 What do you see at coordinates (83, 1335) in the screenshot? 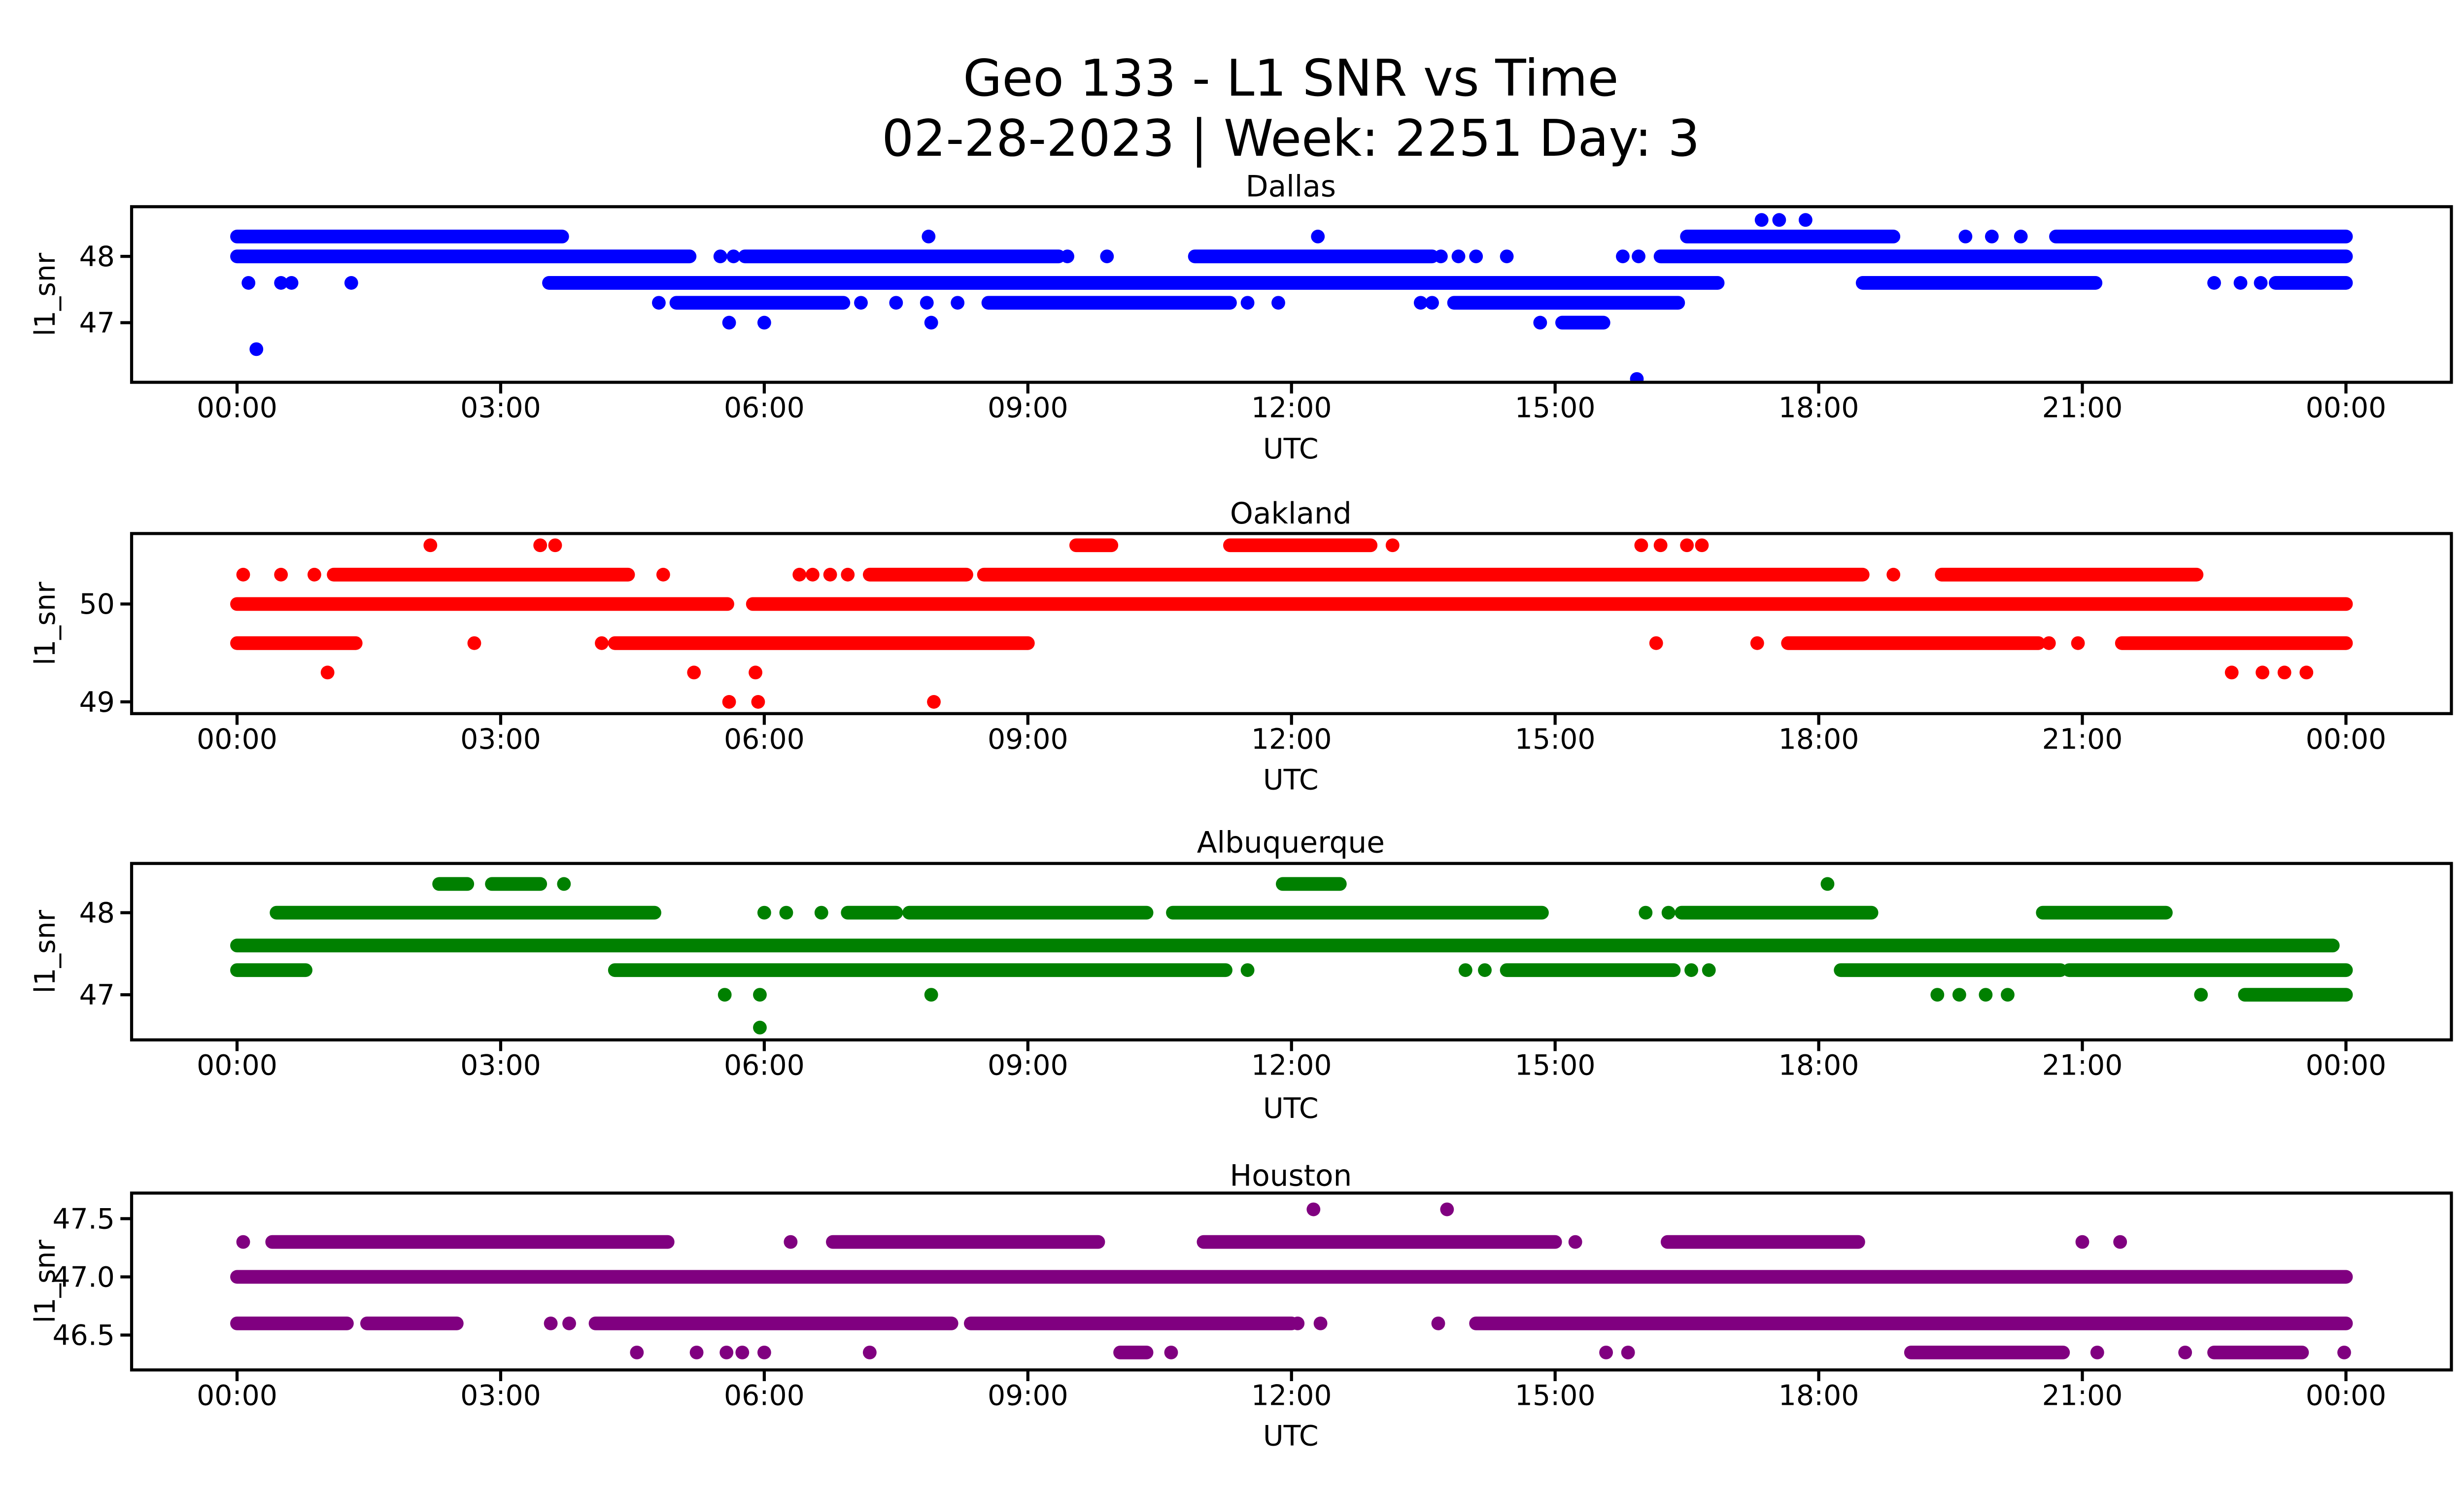
I see `y-tick-label: 46.5` at bounding box center [83, 1335].